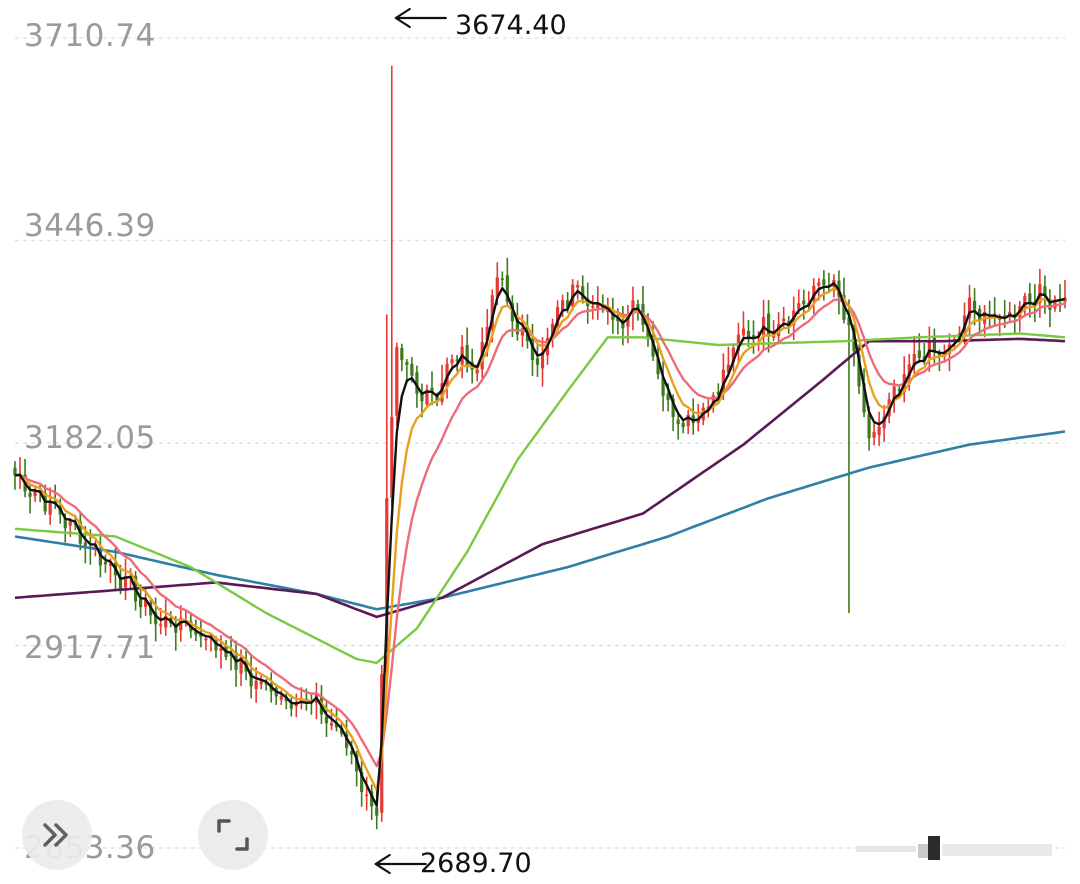  I want to click on collapse-button, so click(57, 835).